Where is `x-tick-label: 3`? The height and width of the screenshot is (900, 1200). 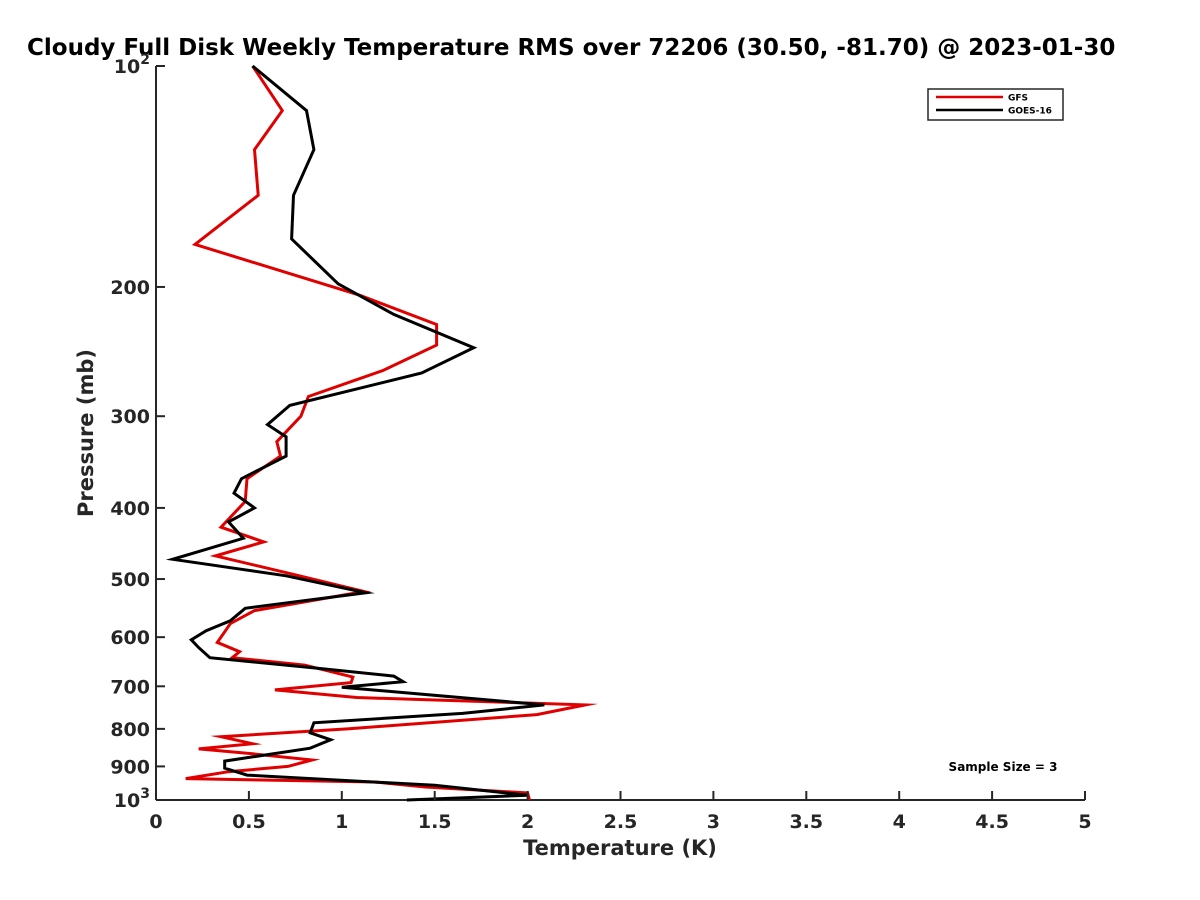 x-tick-label: 3 is located at coordinates (713, 822).